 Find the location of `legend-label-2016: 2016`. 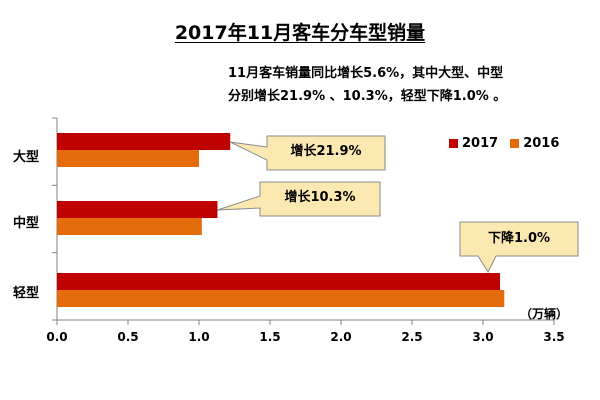

legend-label-2016: 2016 is located at coordinates (541, 143).